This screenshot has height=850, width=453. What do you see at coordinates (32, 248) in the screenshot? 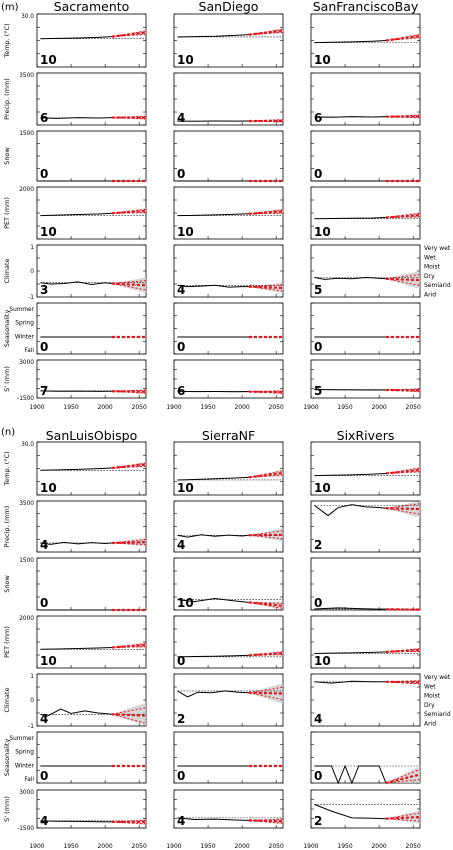
I see `y-tick-label-top: 1` at bounding box center [32, 248].